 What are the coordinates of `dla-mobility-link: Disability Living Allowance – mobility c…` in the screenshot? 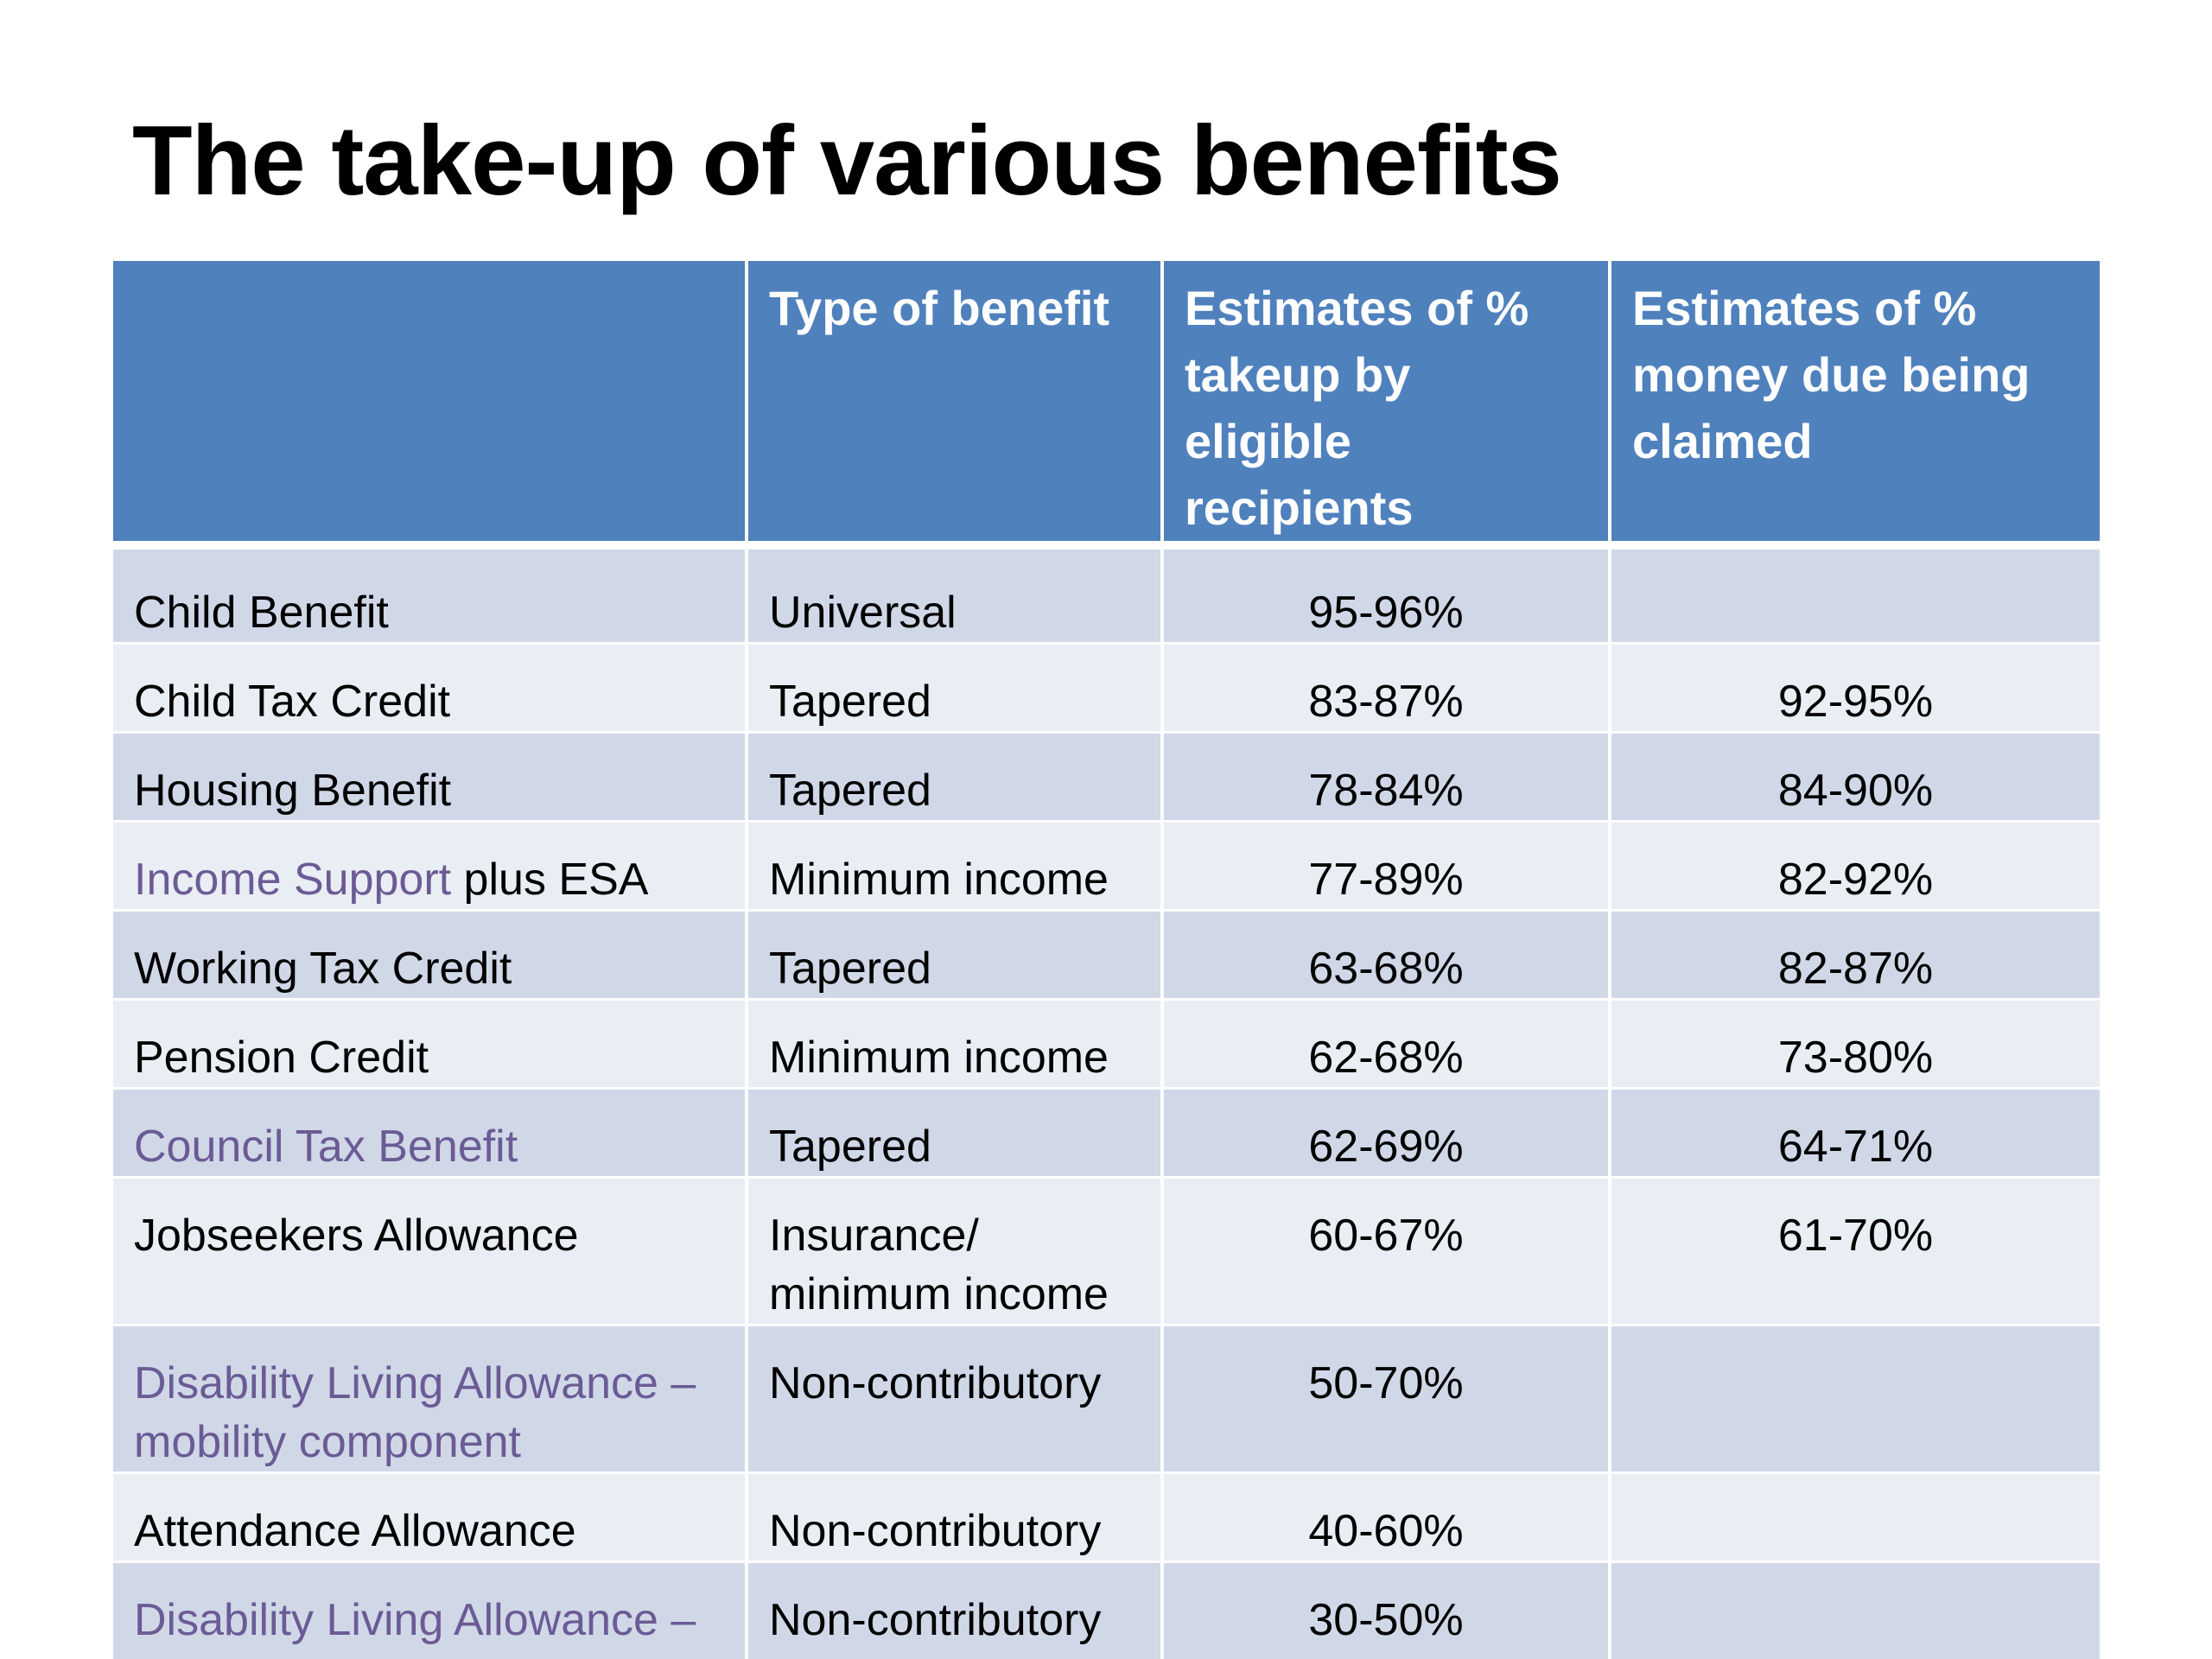 It's located at (415, 1412).